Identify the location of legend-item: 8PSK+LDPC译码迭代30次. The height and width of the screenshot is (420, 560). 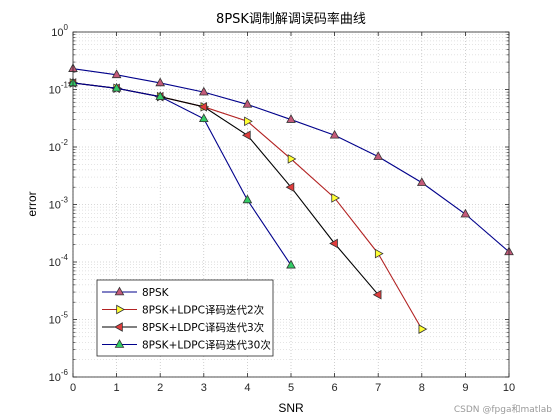
(186, 345).